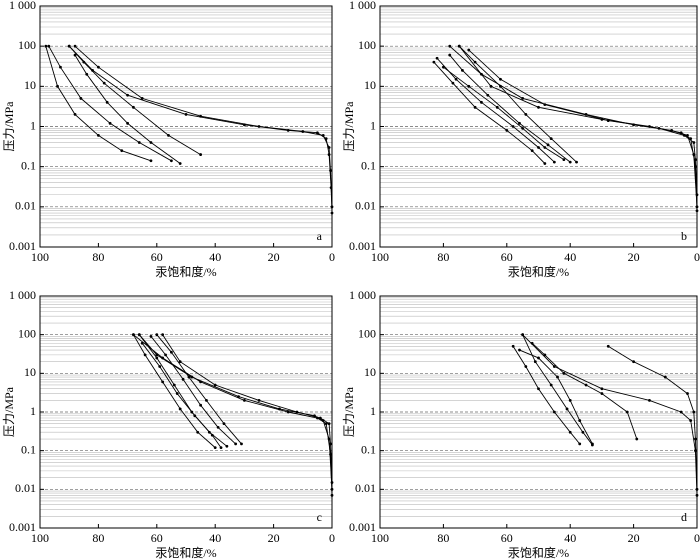  What do you see at coordinates (443, 257) in the screenshot?
I see `x-tick-label: 80` at bounding box center [443, 257].